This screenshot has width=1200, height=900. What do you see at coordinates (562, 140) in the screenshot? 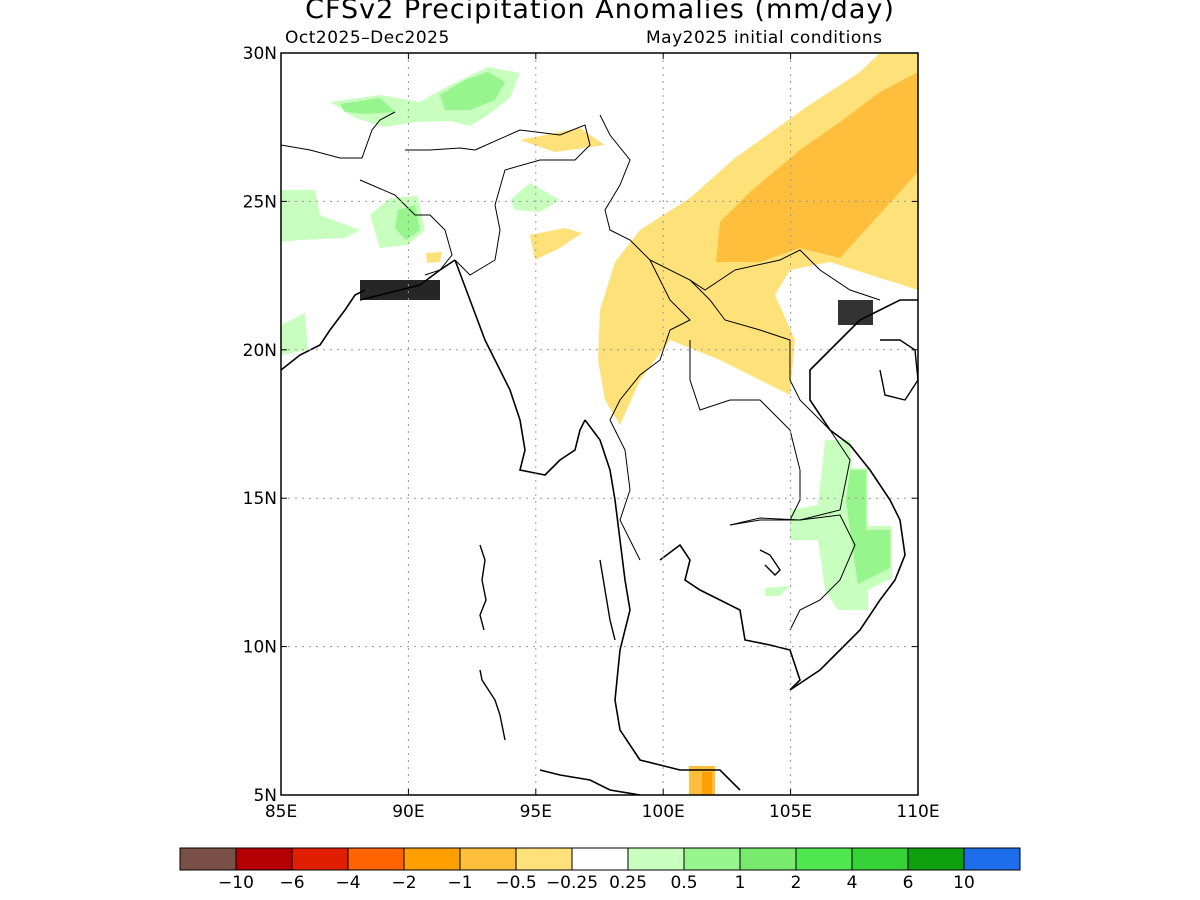
I see `dry-anomaly-region-north` at bounding box center [562, 140].